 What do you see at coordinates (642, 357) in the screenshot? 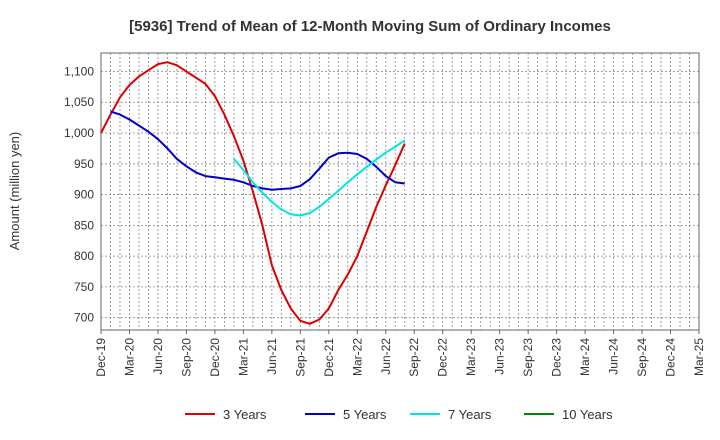
I see `x-tick-label: Sep-24` at bounding box center [642, 357].